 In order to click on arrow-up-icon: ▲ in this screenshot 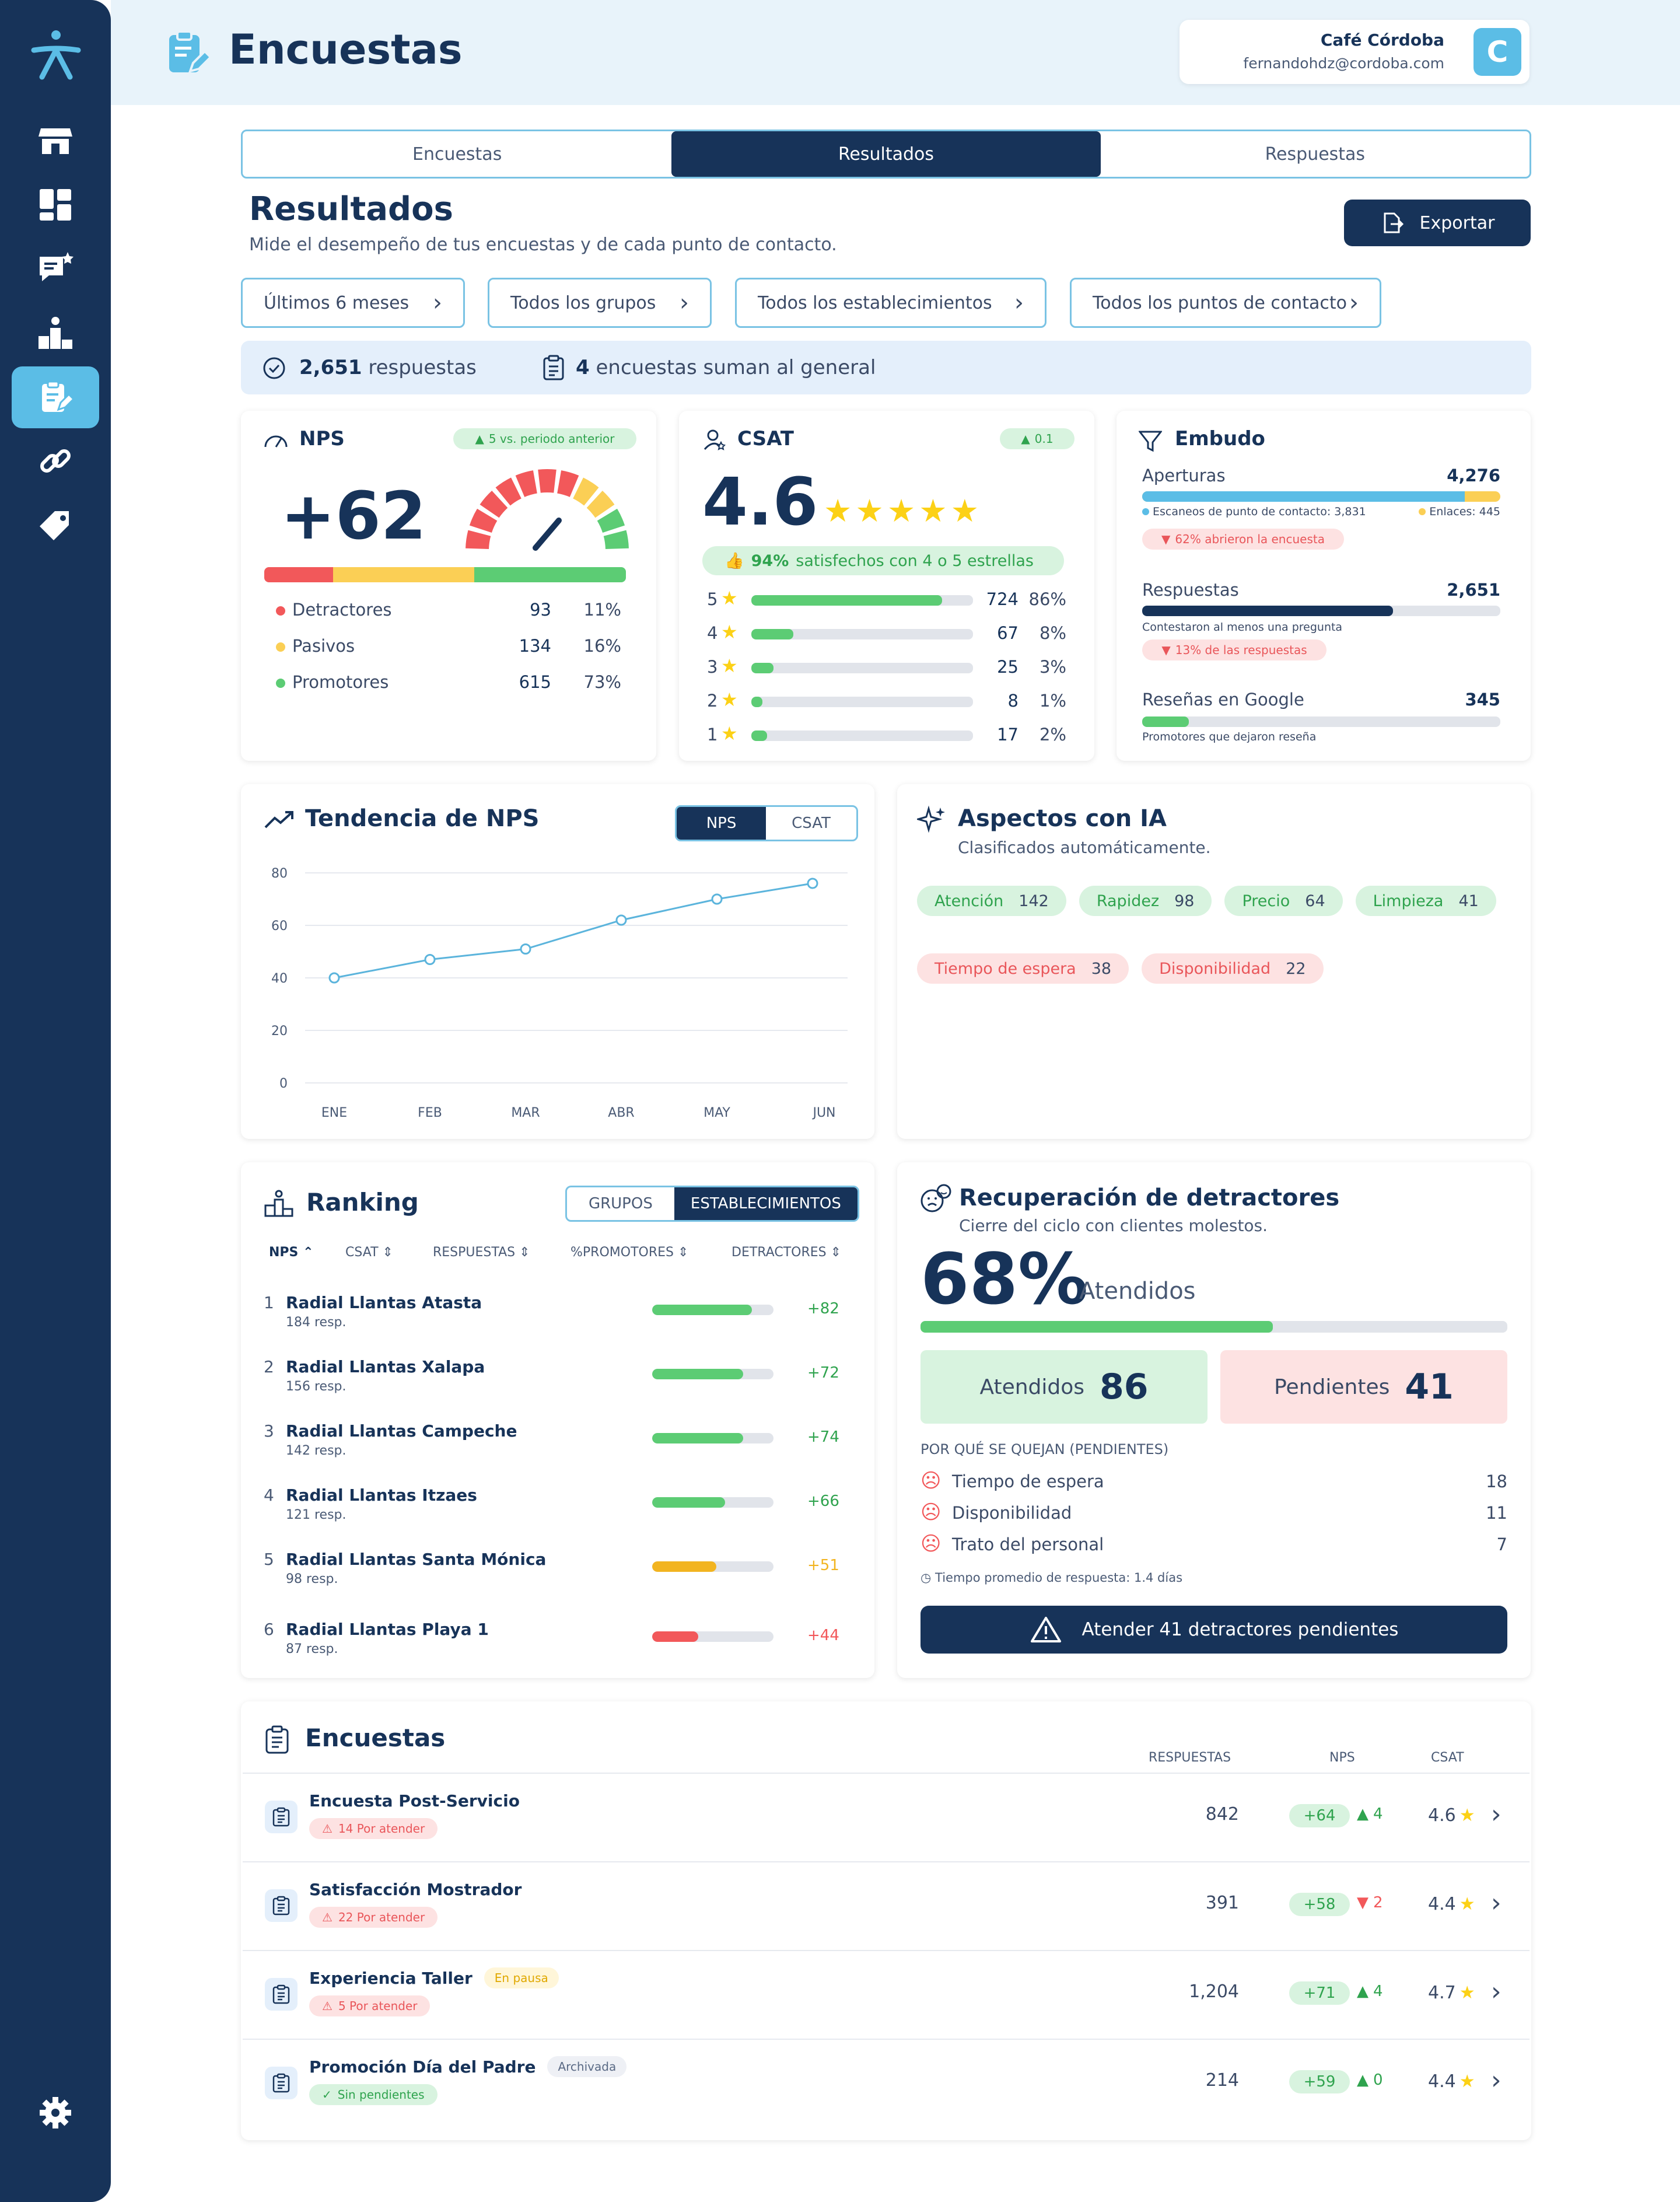, I will do `click(1025, 439)`.